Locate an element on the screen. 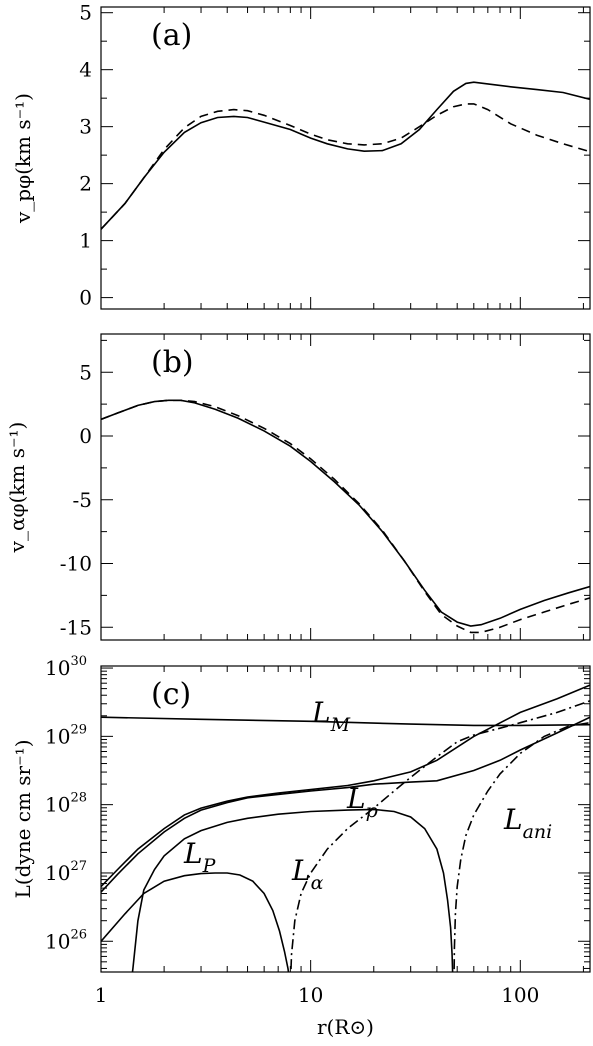 The height and width of the screenshot is (1046, 593). y-tick-label: 1030 is located at coordinates (66, 667).